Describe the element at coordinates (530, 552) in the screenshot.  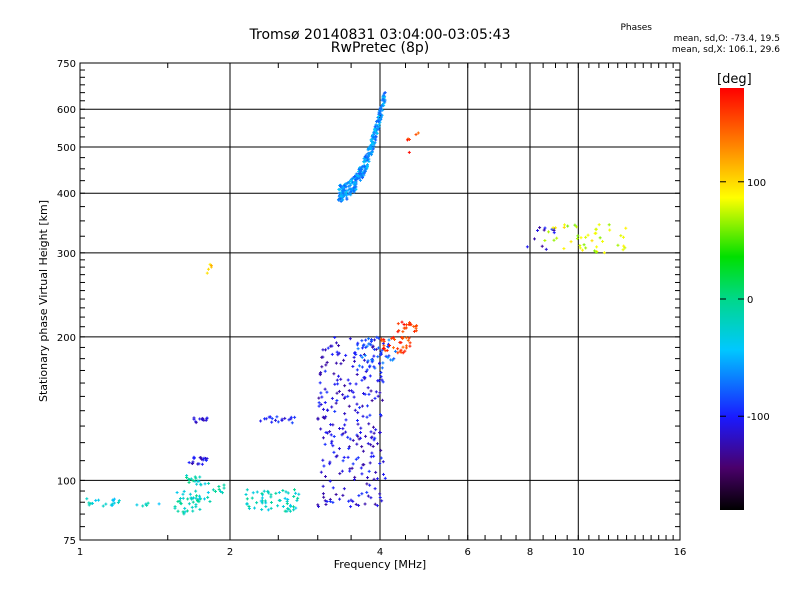
I see `x-tick-label: 8` at that location.